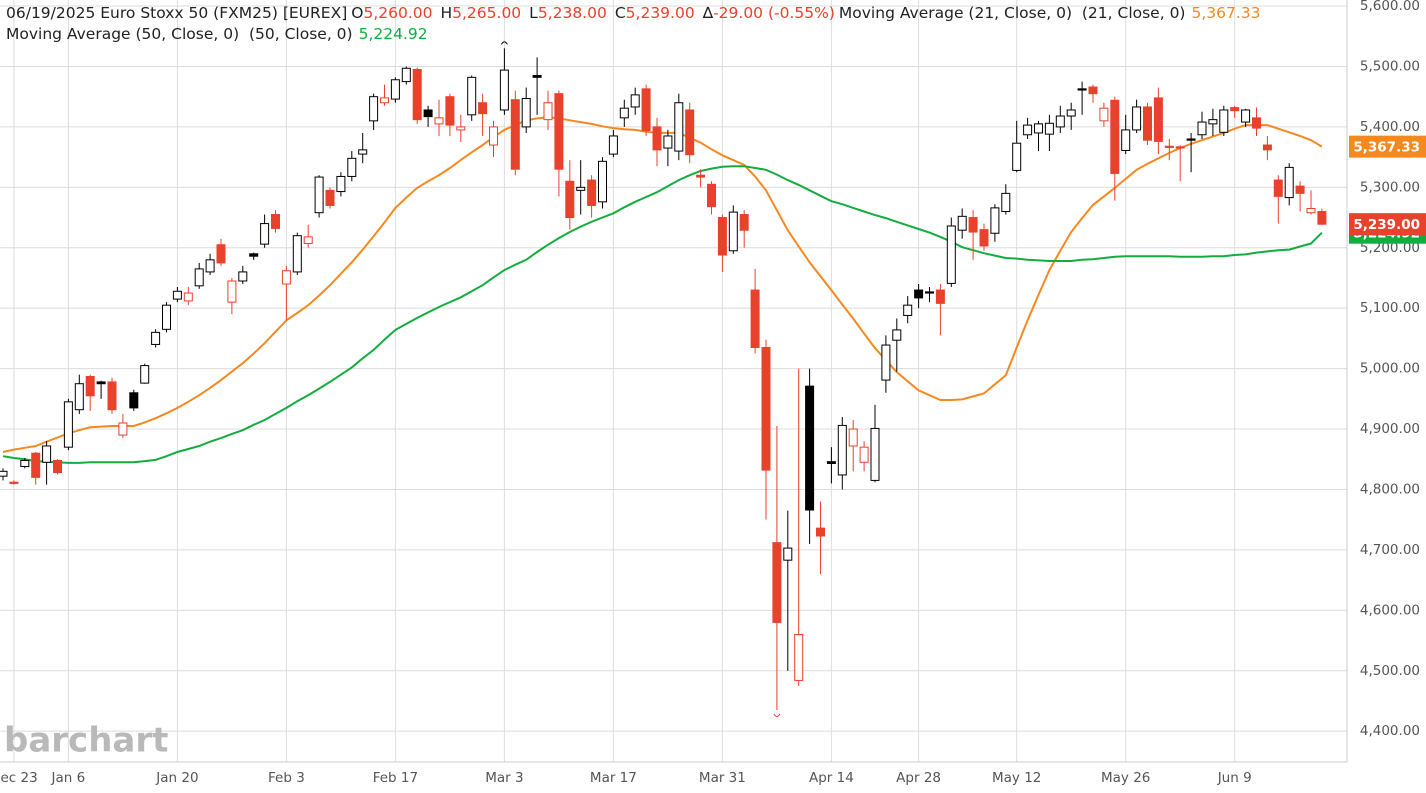 This screenshot has width=1426, height=793. Describe the element at coordinates (1390, 187) in the screenshot. I see `y-tick-label: 5,300.00` at that location.